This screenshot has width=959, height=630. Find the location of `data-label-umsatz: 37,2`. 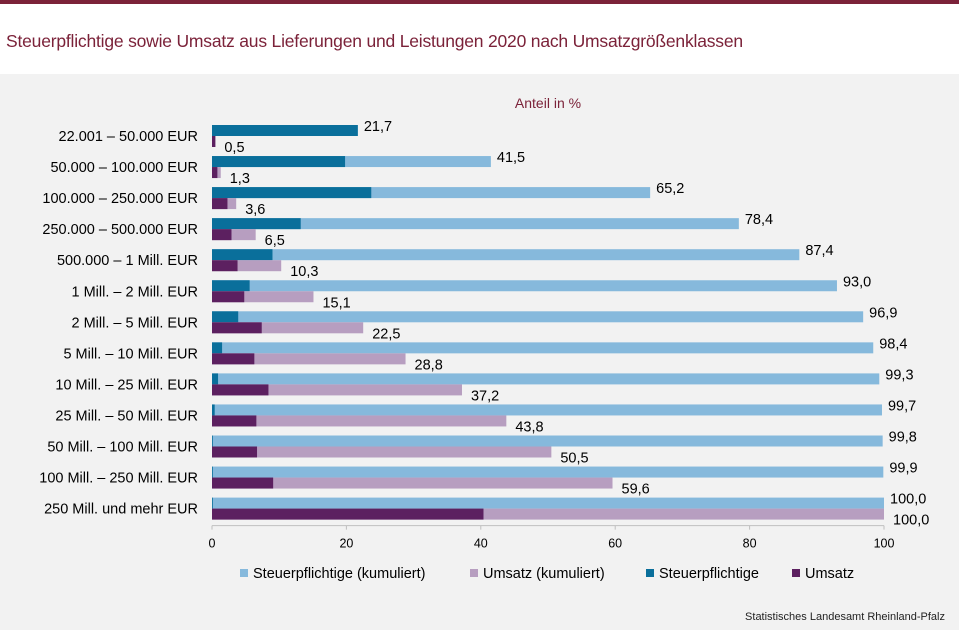

data-label-umsatz: 37,2 is located at coordinates (485, 396).